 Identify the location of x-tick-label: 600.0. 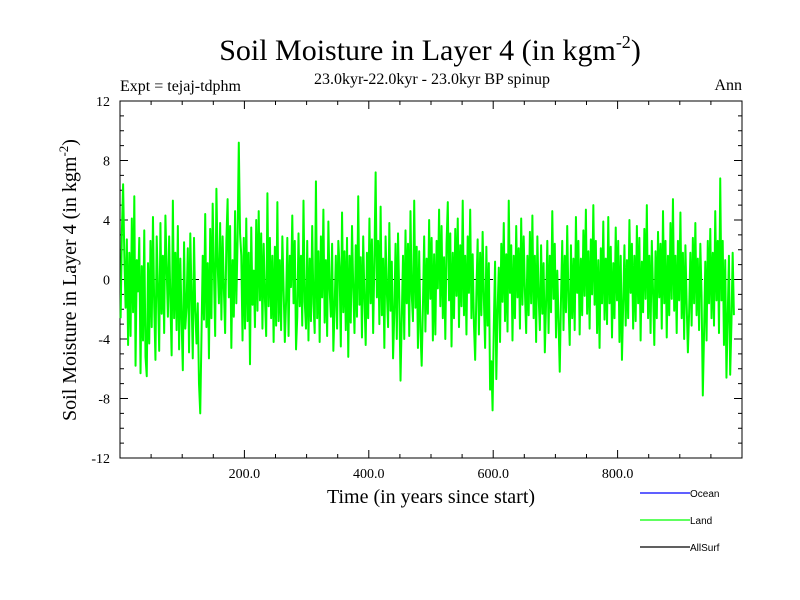
(493, 474).